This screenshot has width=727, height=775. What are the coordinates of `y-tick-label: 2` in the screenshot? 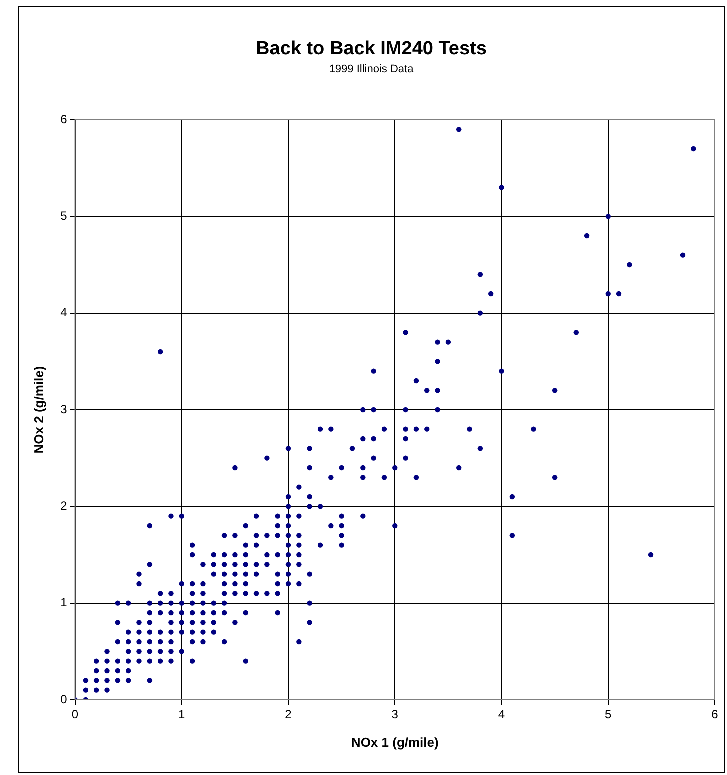 It's located at (64, 505).